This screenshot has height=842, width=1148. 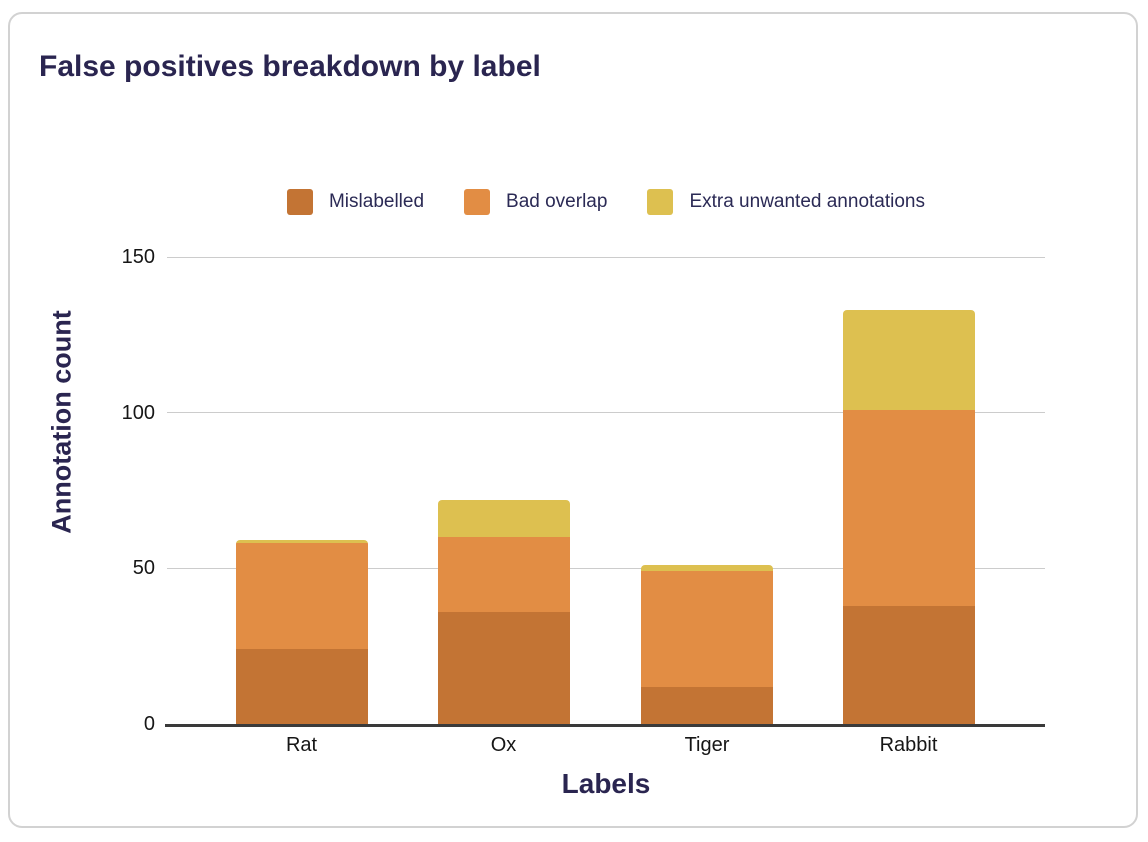 I want to click on legend-item-mislabelled: Mislabelled, so click(x=355, y=202).